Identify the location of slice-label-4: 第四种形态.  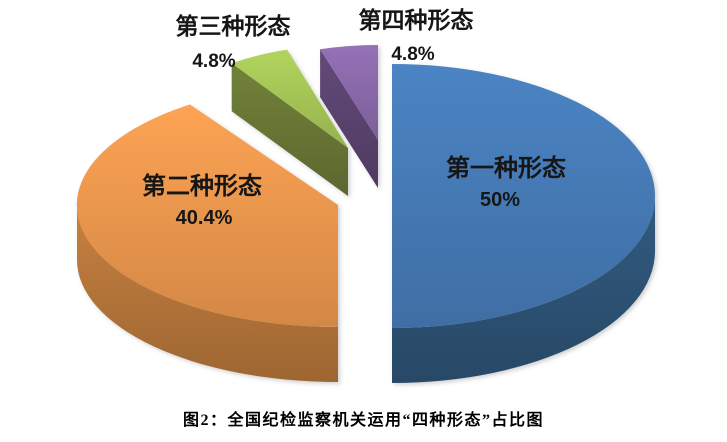
(416, 20).